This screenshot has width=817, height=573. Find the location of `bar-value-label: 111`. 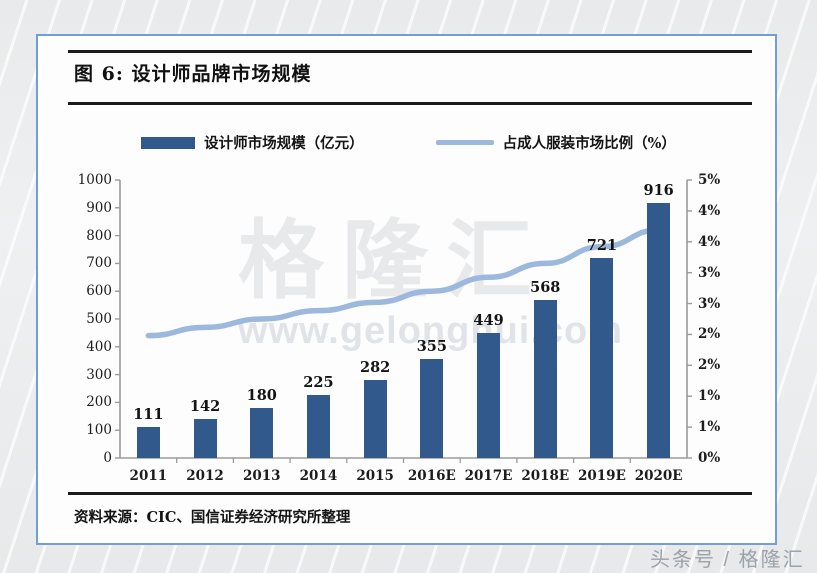

bar-value-label: 111 is located at coordinates (148, 415).